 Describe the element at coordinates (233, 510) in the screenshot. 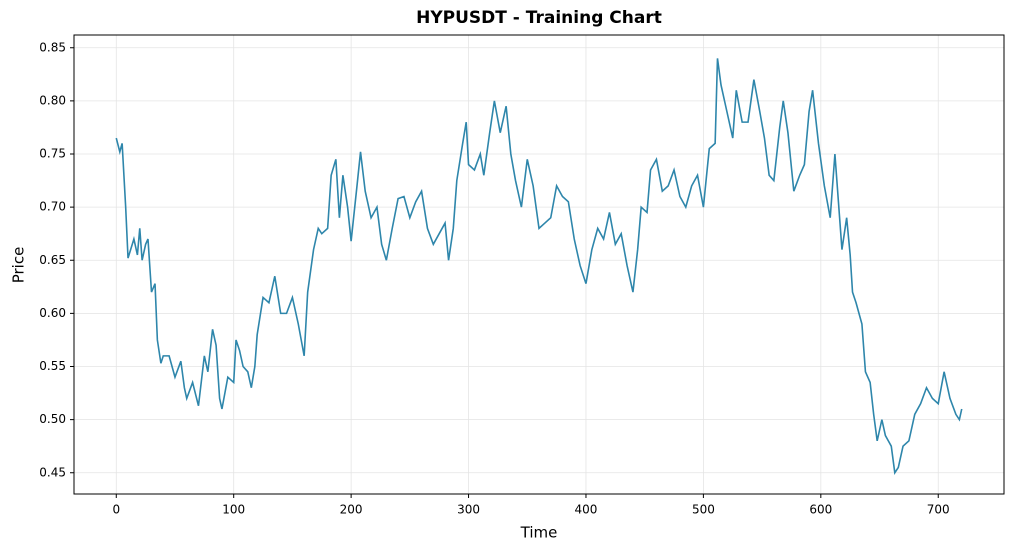

I see `x-tick-label: 100` at that location.